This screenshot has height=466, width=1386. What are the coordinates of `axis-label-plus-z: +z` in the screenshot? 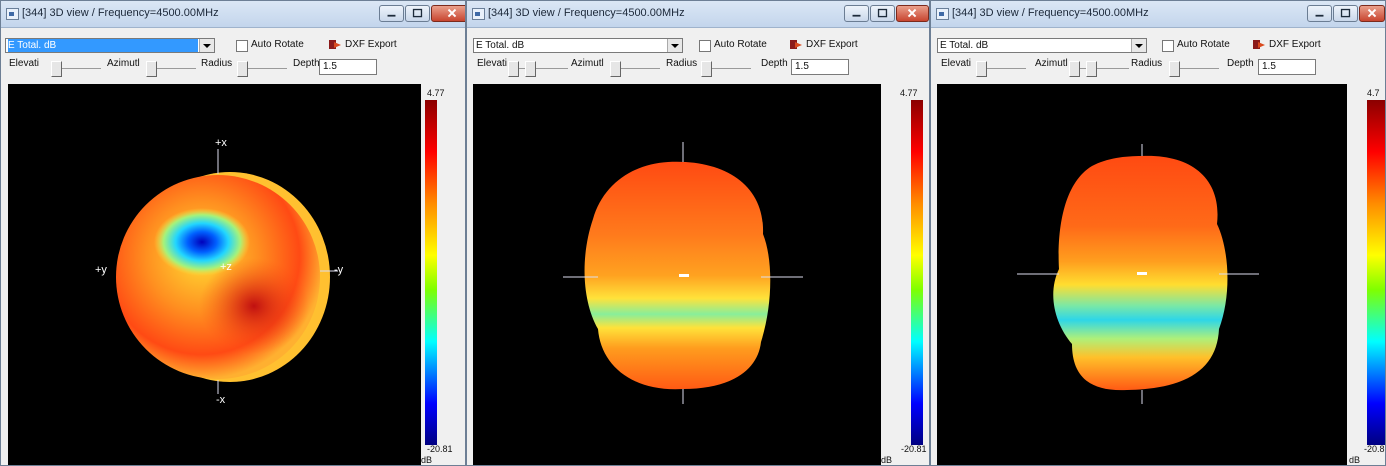 It's located at (226, 267).